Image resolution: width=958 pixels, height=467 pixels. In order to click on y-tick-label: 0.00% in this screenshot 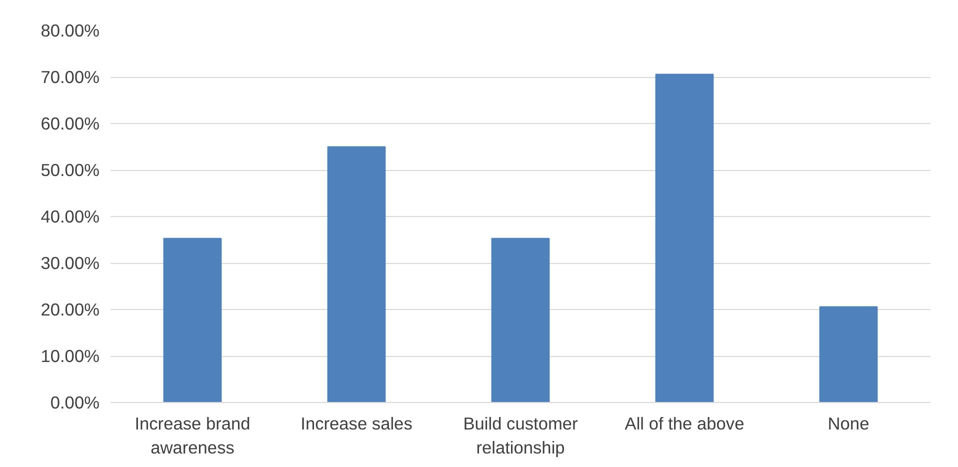, I will do `click(75, 402)`.